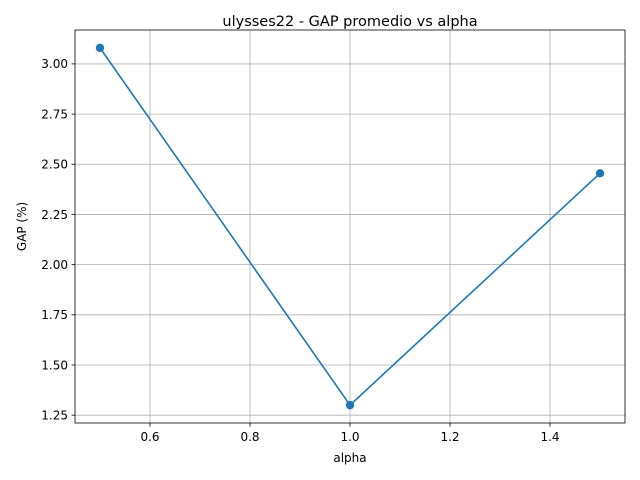 Image resolution: width=640 pixels, height=480 pixels. Describe the element at coordinates (449, 437) in the screenshot. I see `x-tick-label: 1.2` at that location.